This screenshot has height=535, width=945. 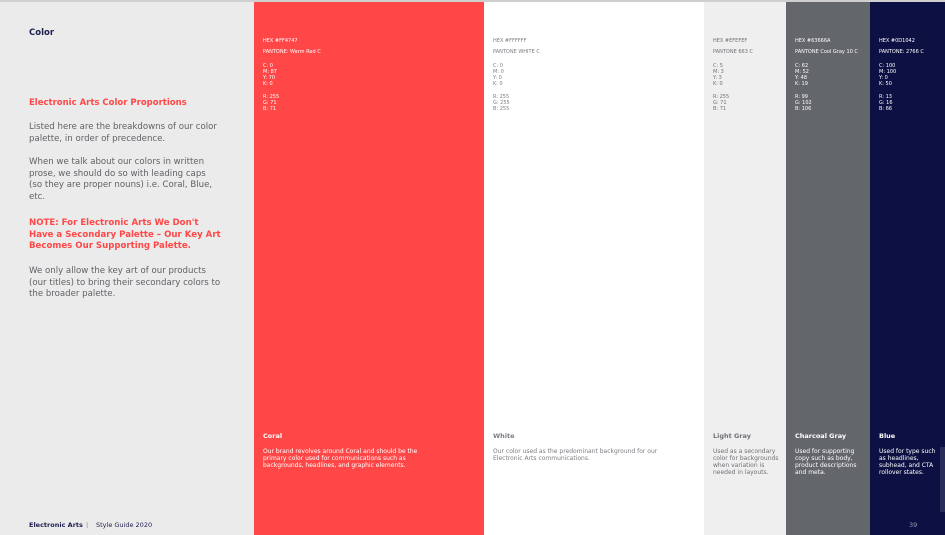 What do you see at coordinates (901, 52) in the screenshot?
I see `pantone: PANTONE: 2766 C` at bounding box center [901, 52].